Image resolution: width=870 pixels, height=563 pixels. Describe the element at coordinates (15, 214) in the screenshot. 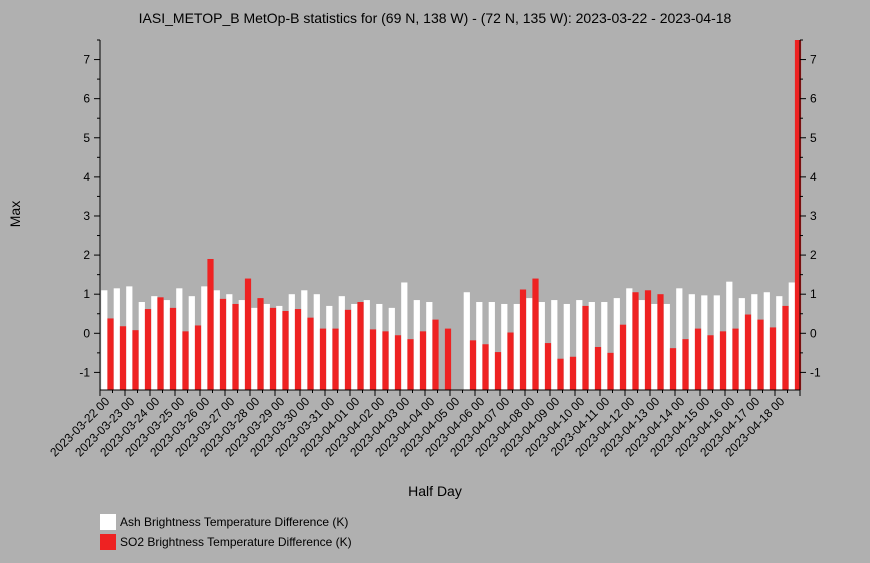

I see `y-axis-title: Max` at that location.